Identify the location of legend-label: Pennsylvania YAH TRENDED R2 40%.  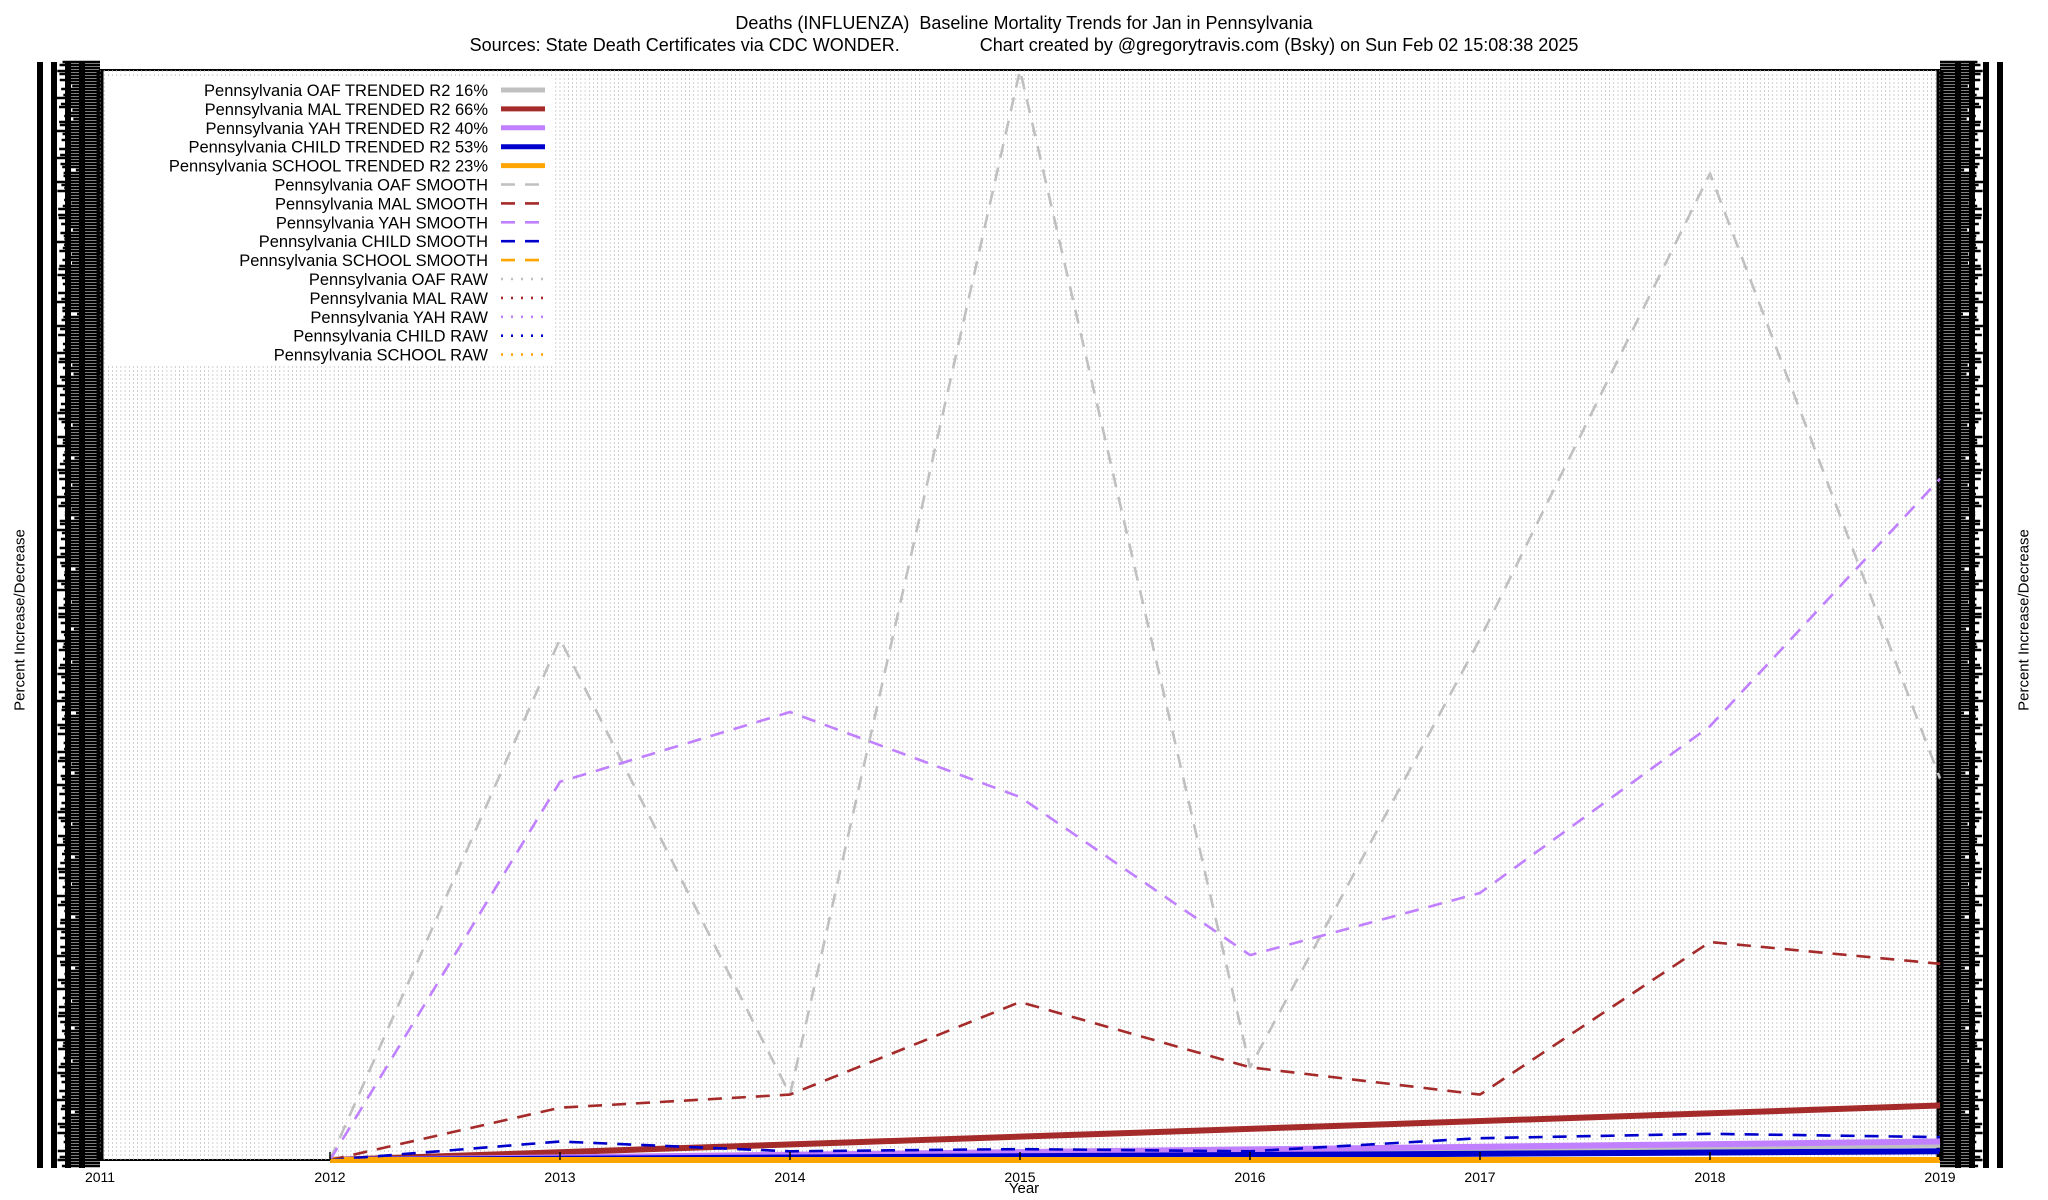
(347, 129).